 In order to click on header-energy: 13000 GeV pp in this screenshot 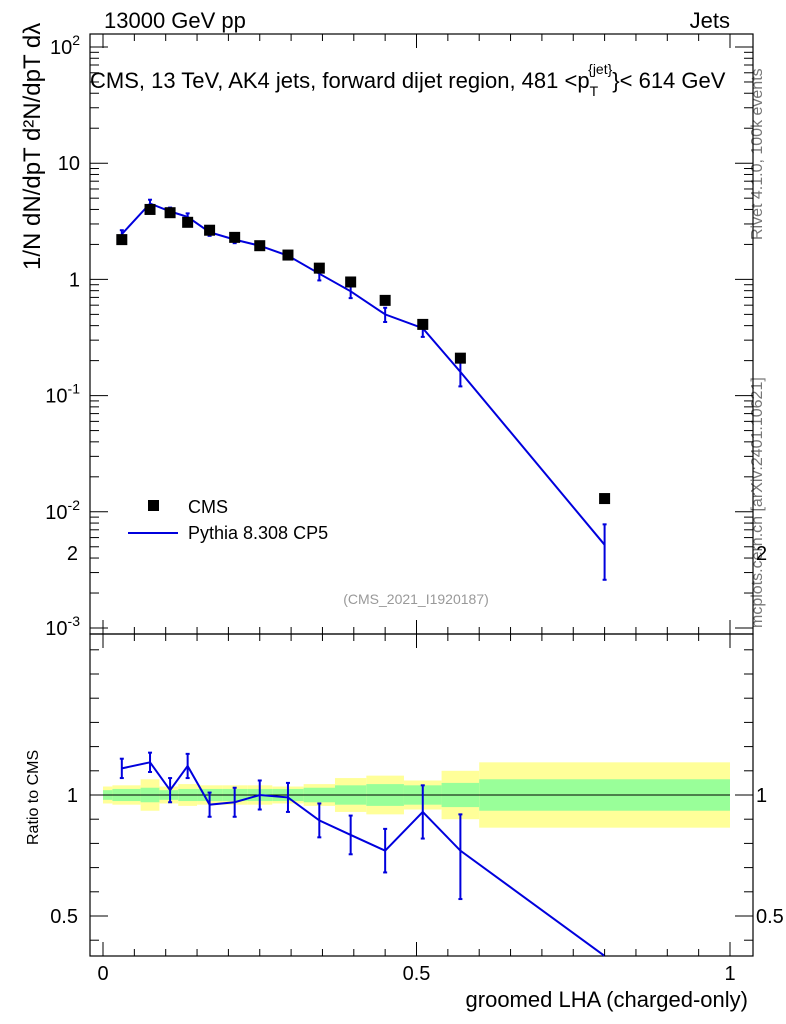, I will do `click(175, 20)`.